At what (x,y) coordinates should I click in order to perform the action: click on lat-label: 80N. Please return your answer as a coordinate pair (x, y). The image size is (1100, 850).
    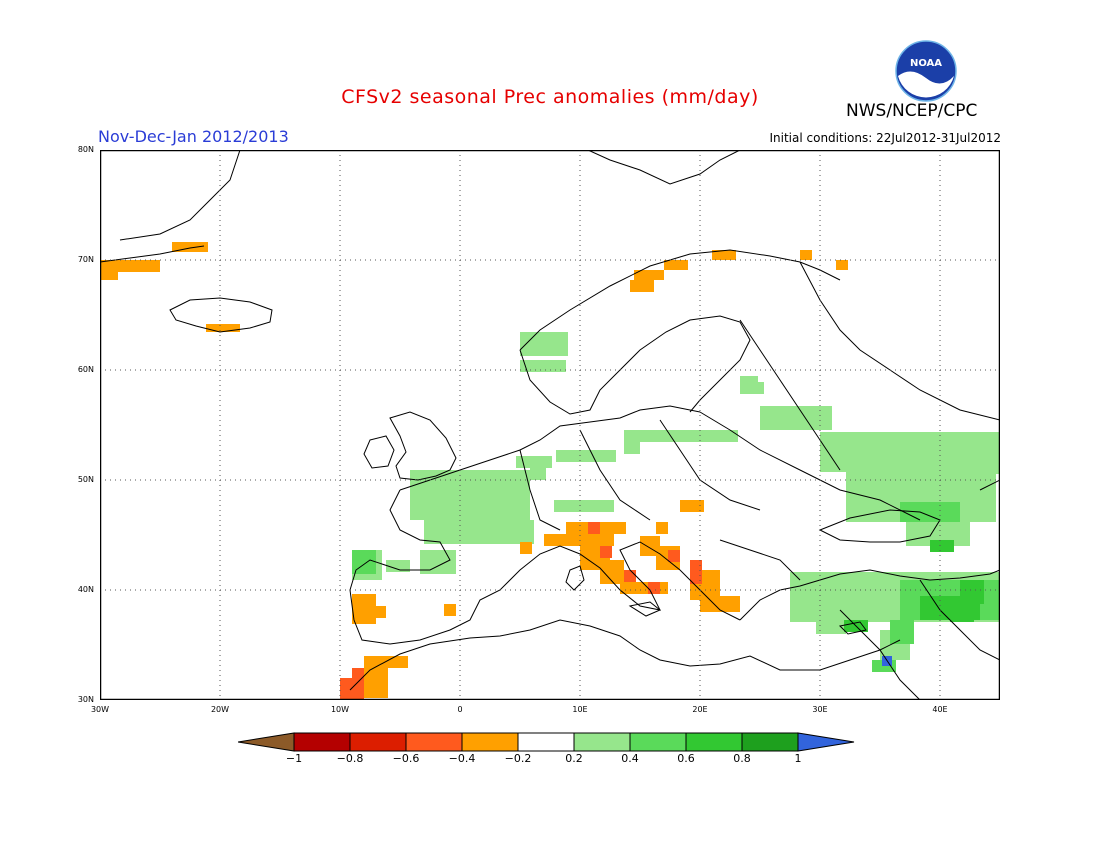
    Looking at the image, I should click on (85, 149).